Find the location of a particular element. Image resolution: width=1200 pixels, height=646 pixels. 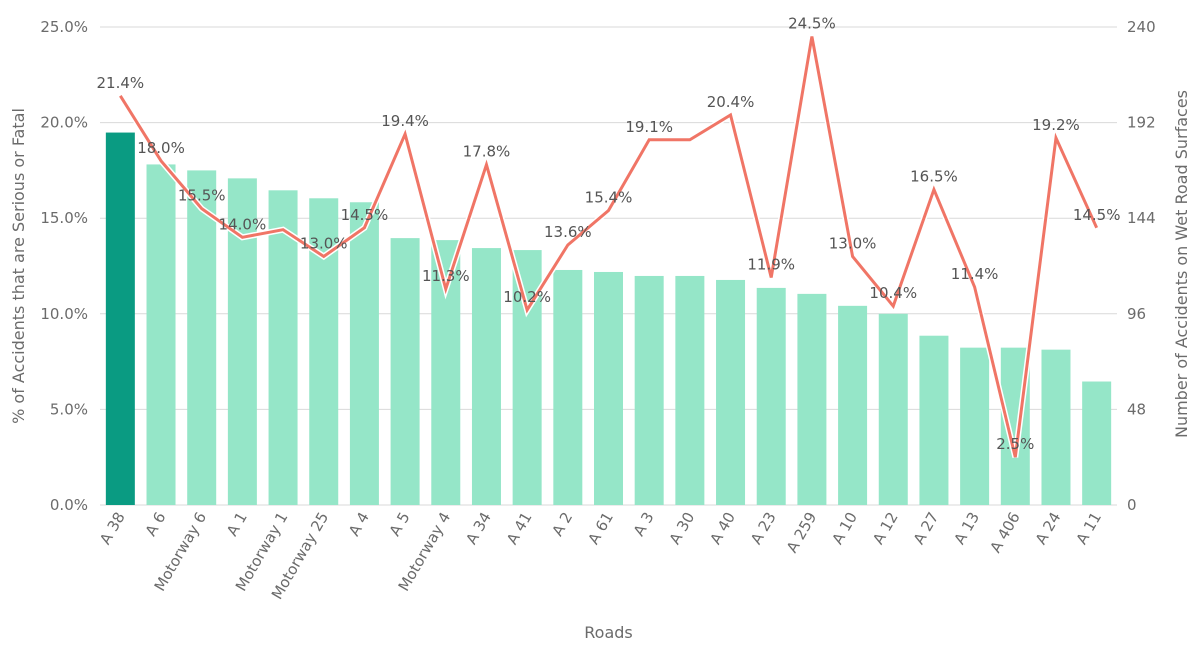

x-tick-label: A 12 is located at coordinates (885, 528).